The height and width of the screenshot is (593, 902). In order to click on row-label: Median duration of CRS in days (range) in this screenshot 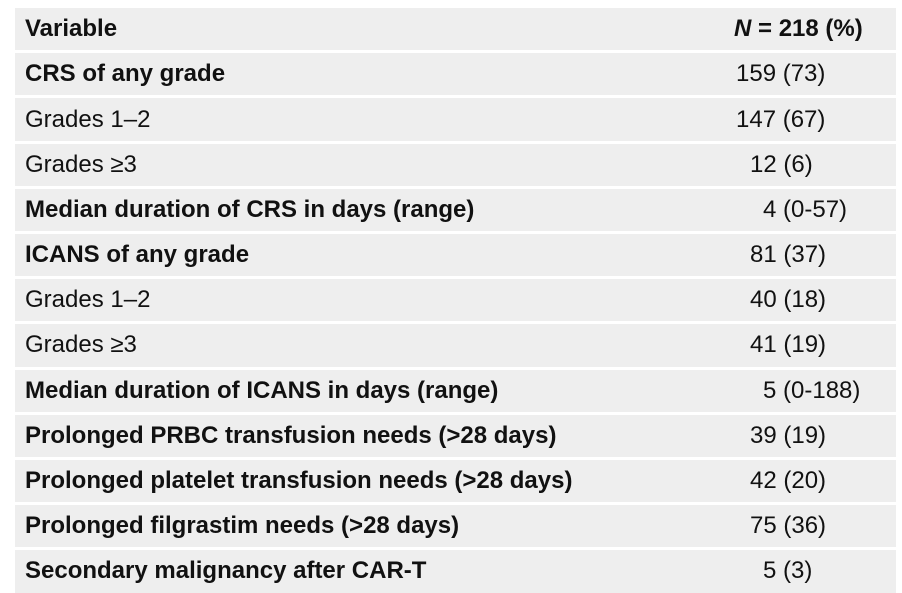, I will do `click(250, 209)`.